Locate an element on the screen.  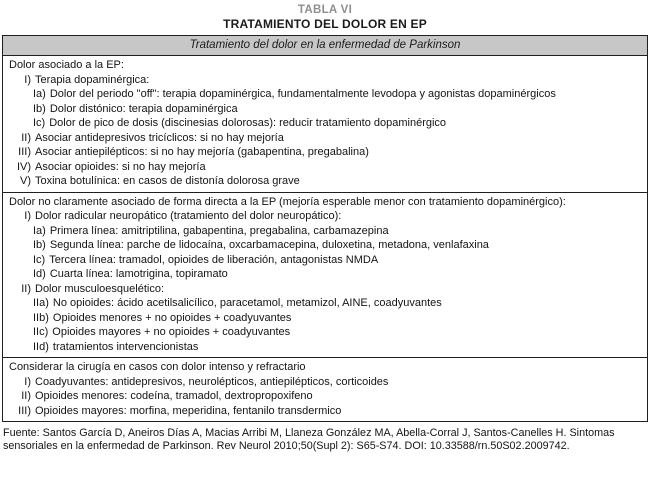
row-number: IIc) is located at coordinates (41, 332).